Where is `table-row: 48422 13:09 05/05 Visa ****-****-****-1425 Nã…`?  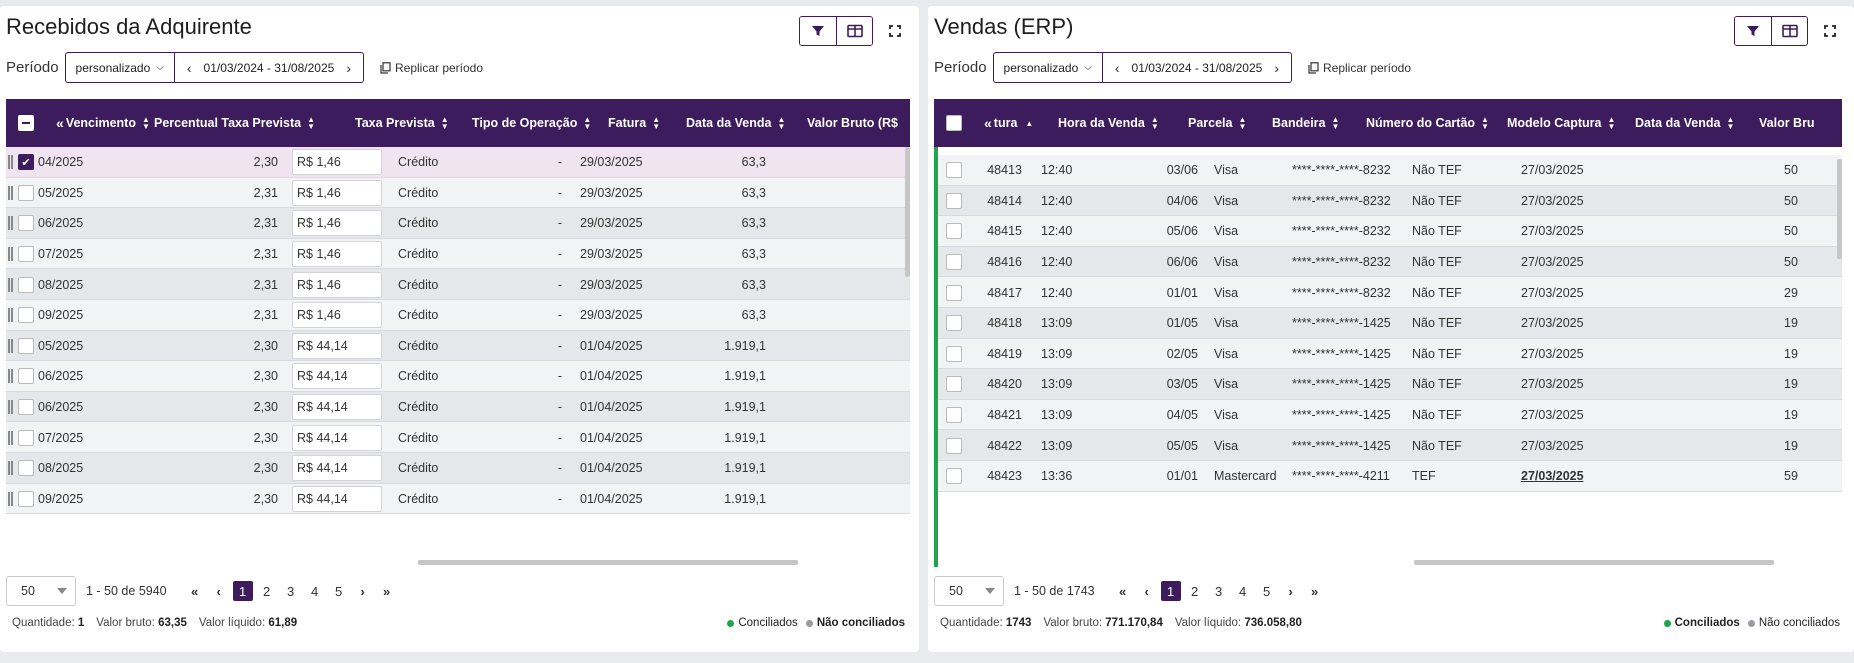
table-row: 48422 13:09 05/05 Visa ****-****-****-1425 Nã… is located at coordinates (1388, 445).